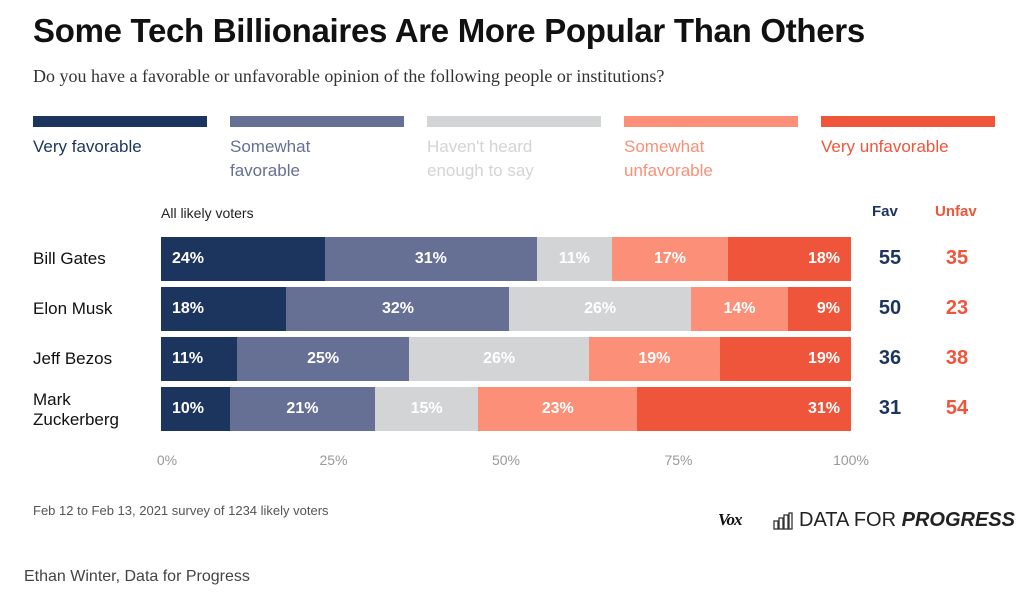  What do you see at coordinates (894, 520) in the screenshot?
I see `data-for-progress-logo: DATA FOR PROGRESS` at bounding box center [894, 520].